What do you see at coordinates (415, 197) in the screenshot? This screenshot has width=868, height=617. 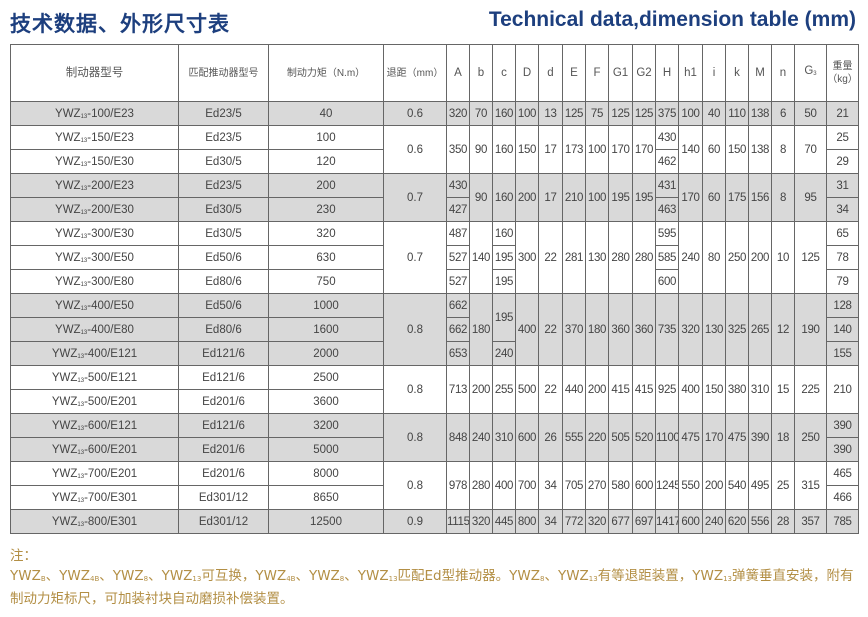 I see `retract-cell: 0.7` at bounding box center [415, 197].